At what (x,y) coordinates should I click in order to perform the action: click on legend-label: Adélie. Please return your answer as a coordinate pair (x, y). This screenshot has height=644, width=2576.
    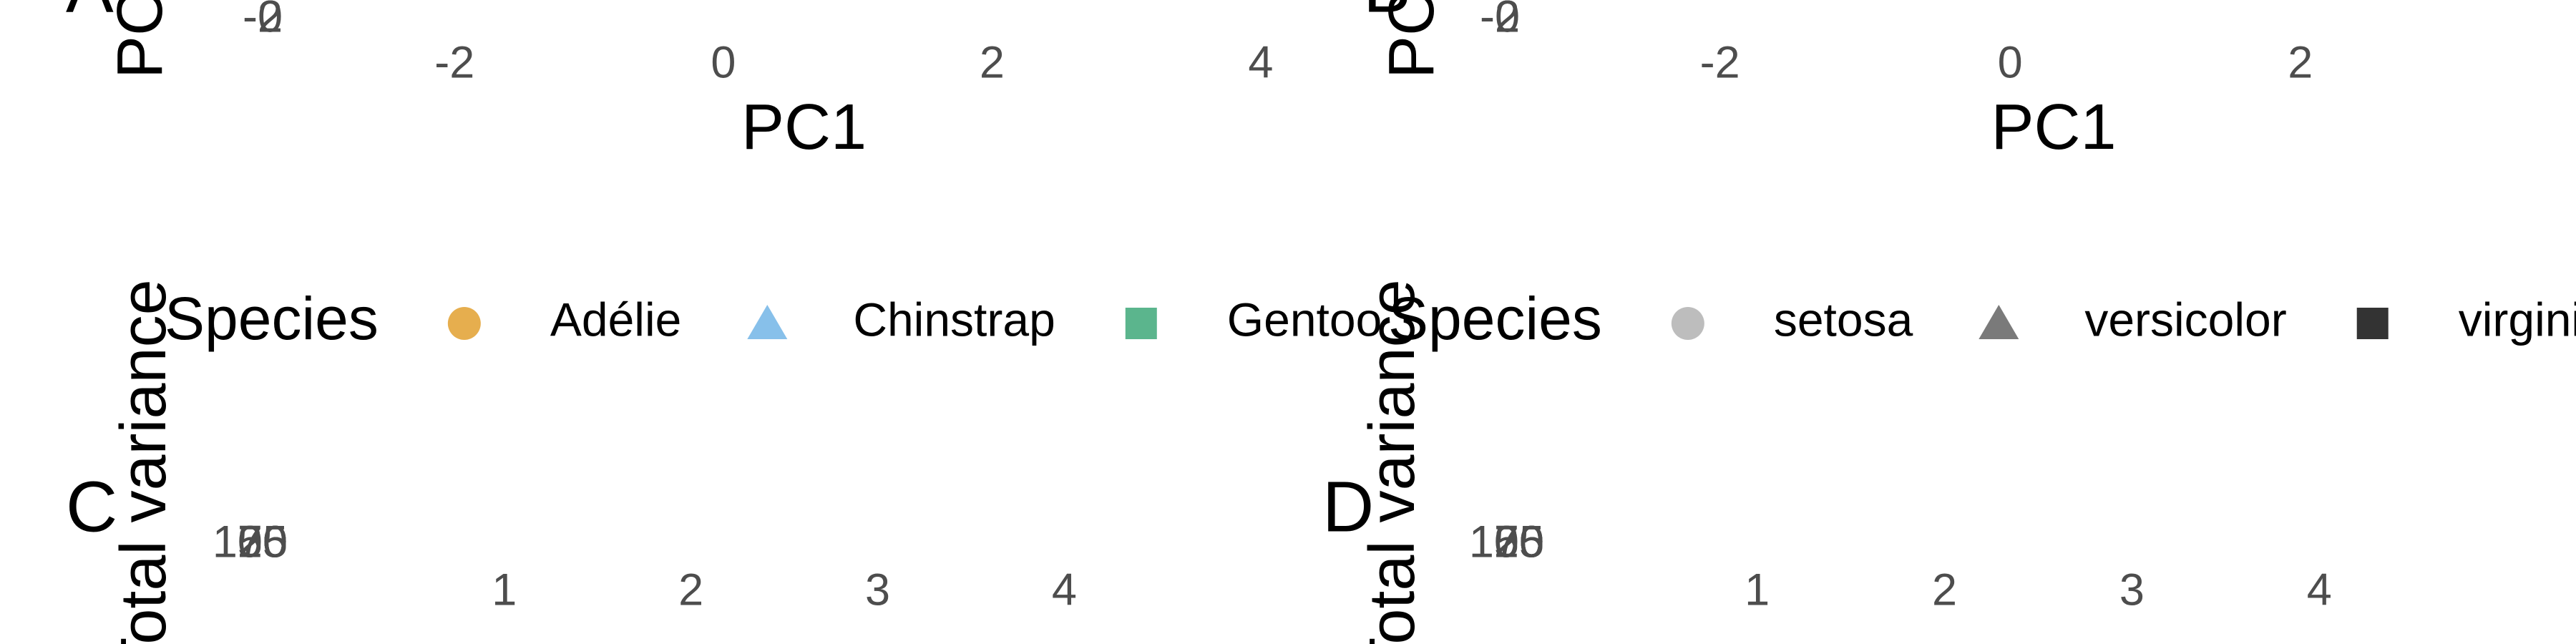
    Looking at the image, I should click on (615, 319).